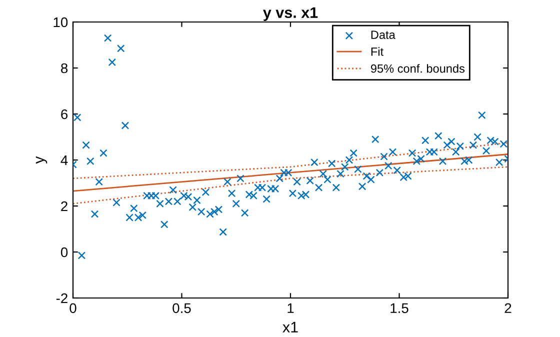  What do you see at coordinates (181, 308) in the screenshot?
I see `x-tick-label: 0.5` at bounding box center [181, 308].